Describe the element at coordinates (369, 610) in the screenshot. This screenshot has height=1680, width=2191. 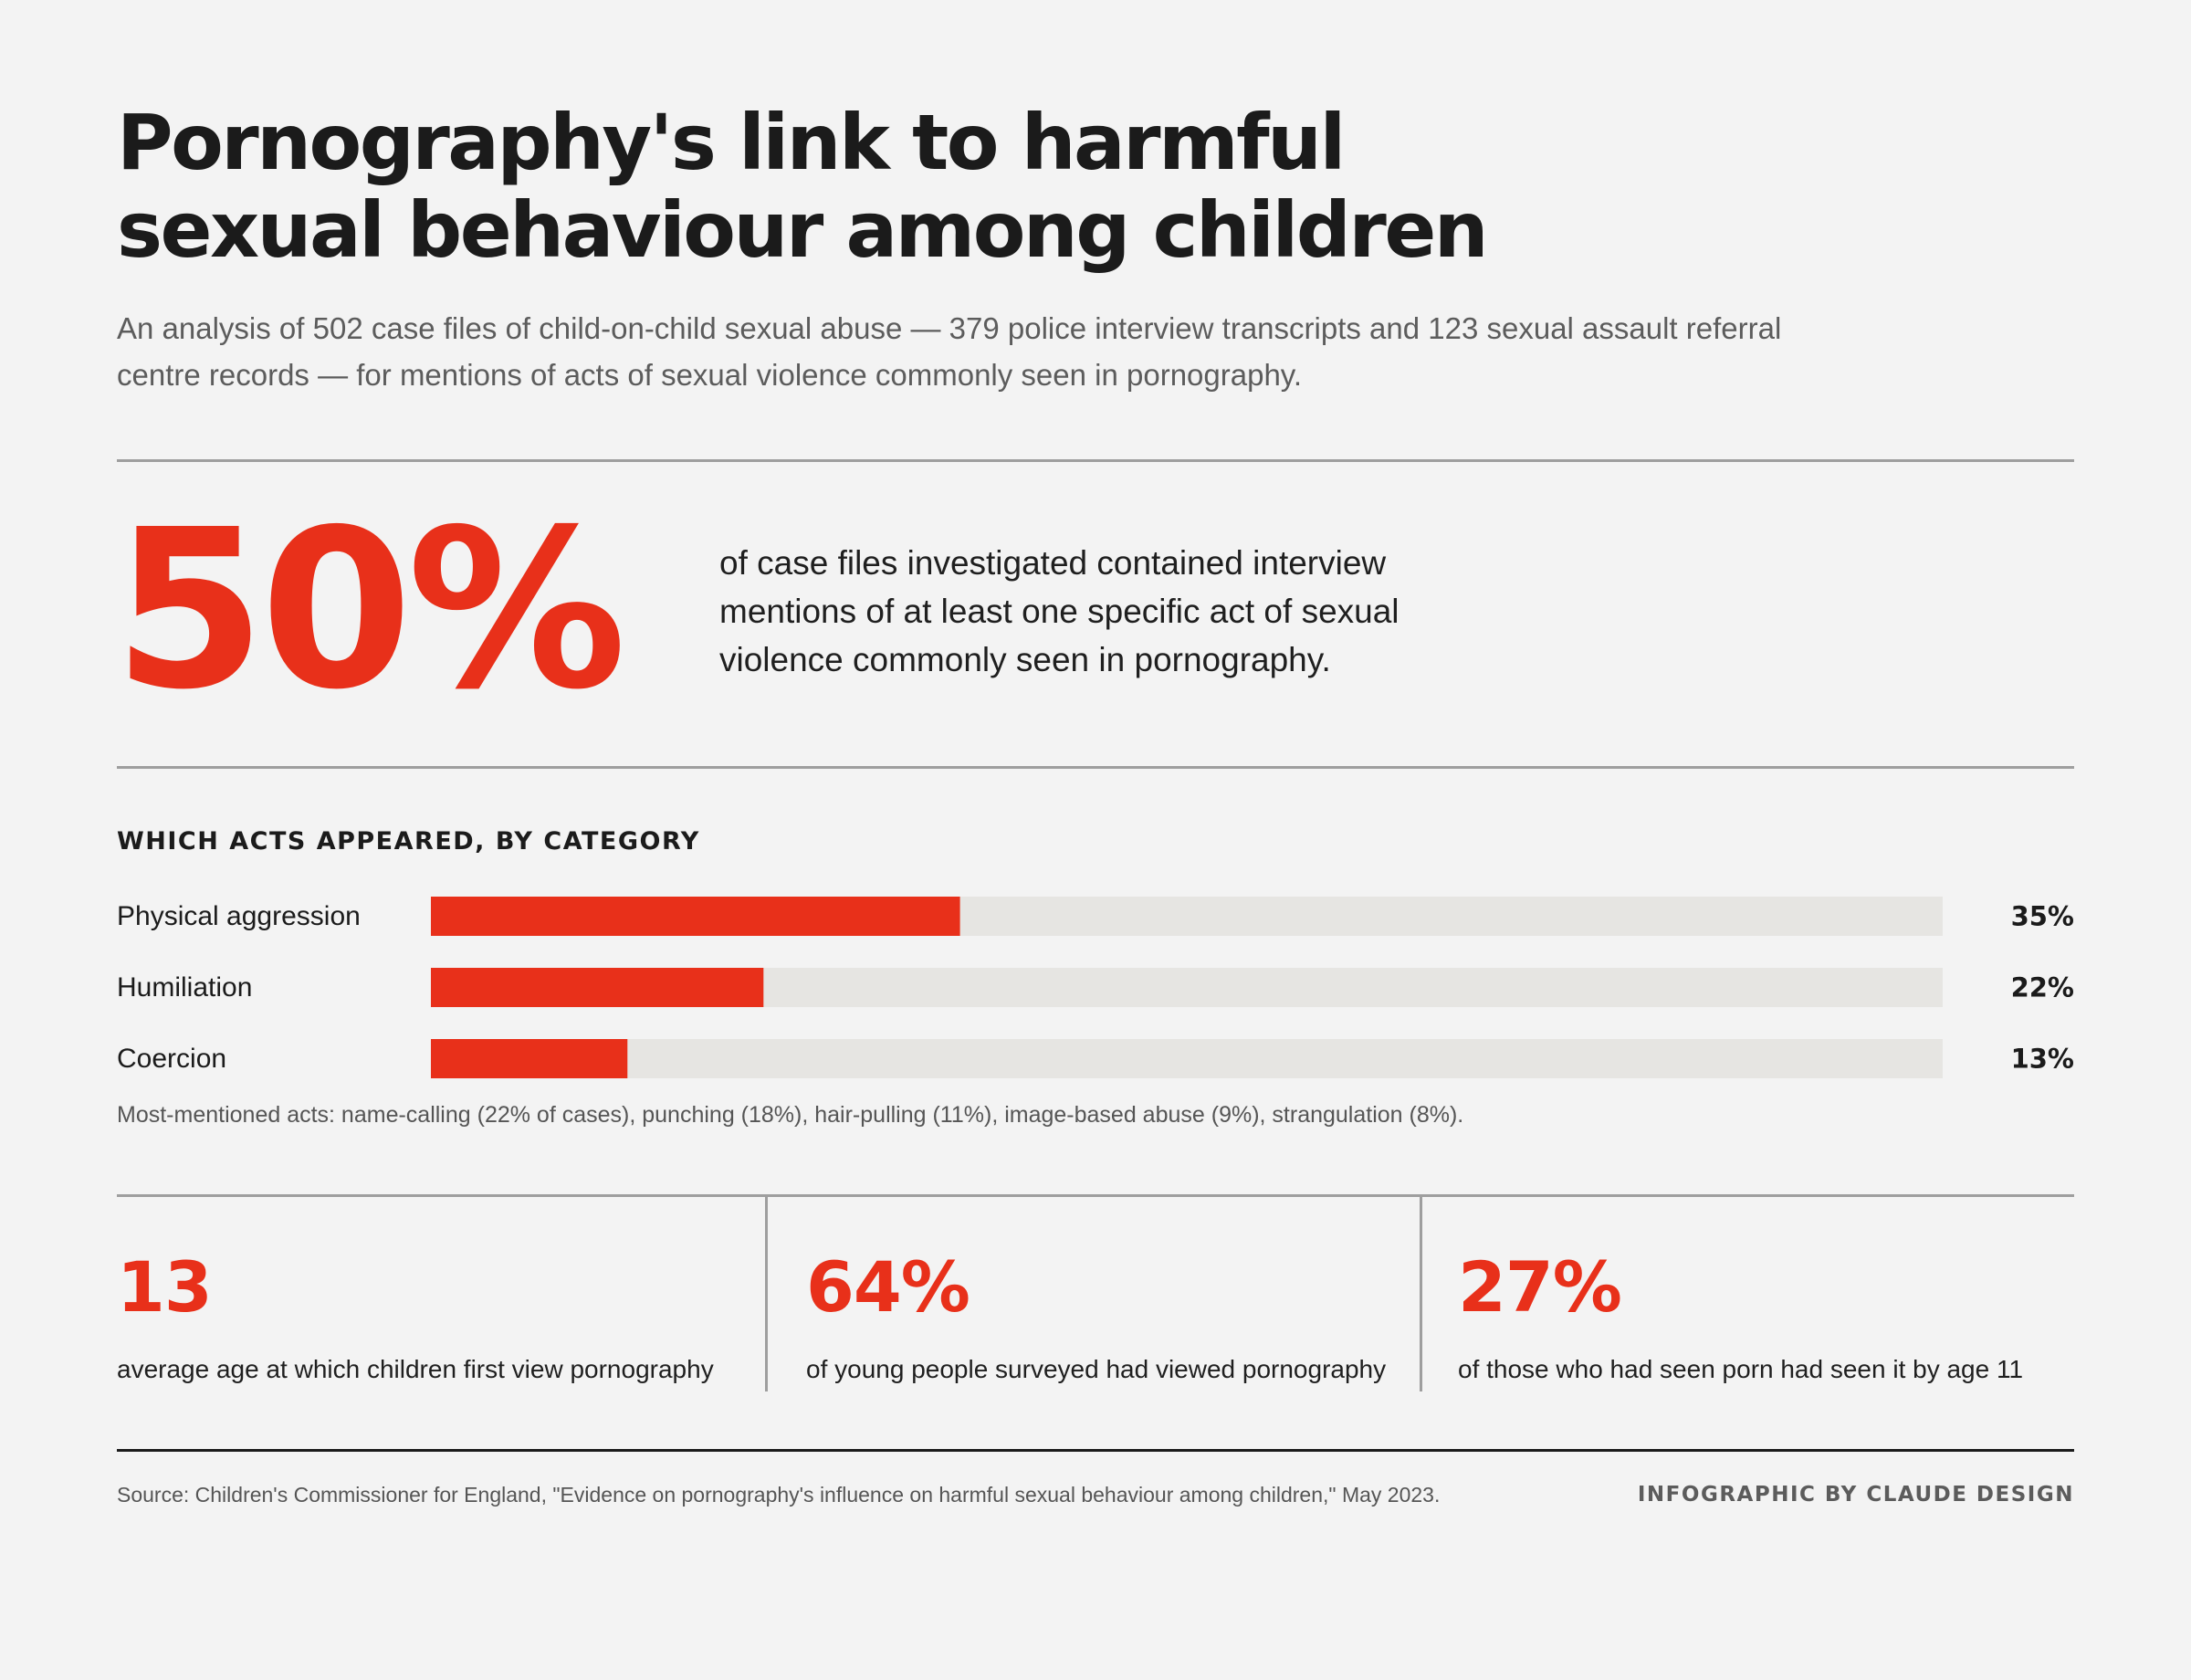
I see `headline-stat-value: 50%` at that location.